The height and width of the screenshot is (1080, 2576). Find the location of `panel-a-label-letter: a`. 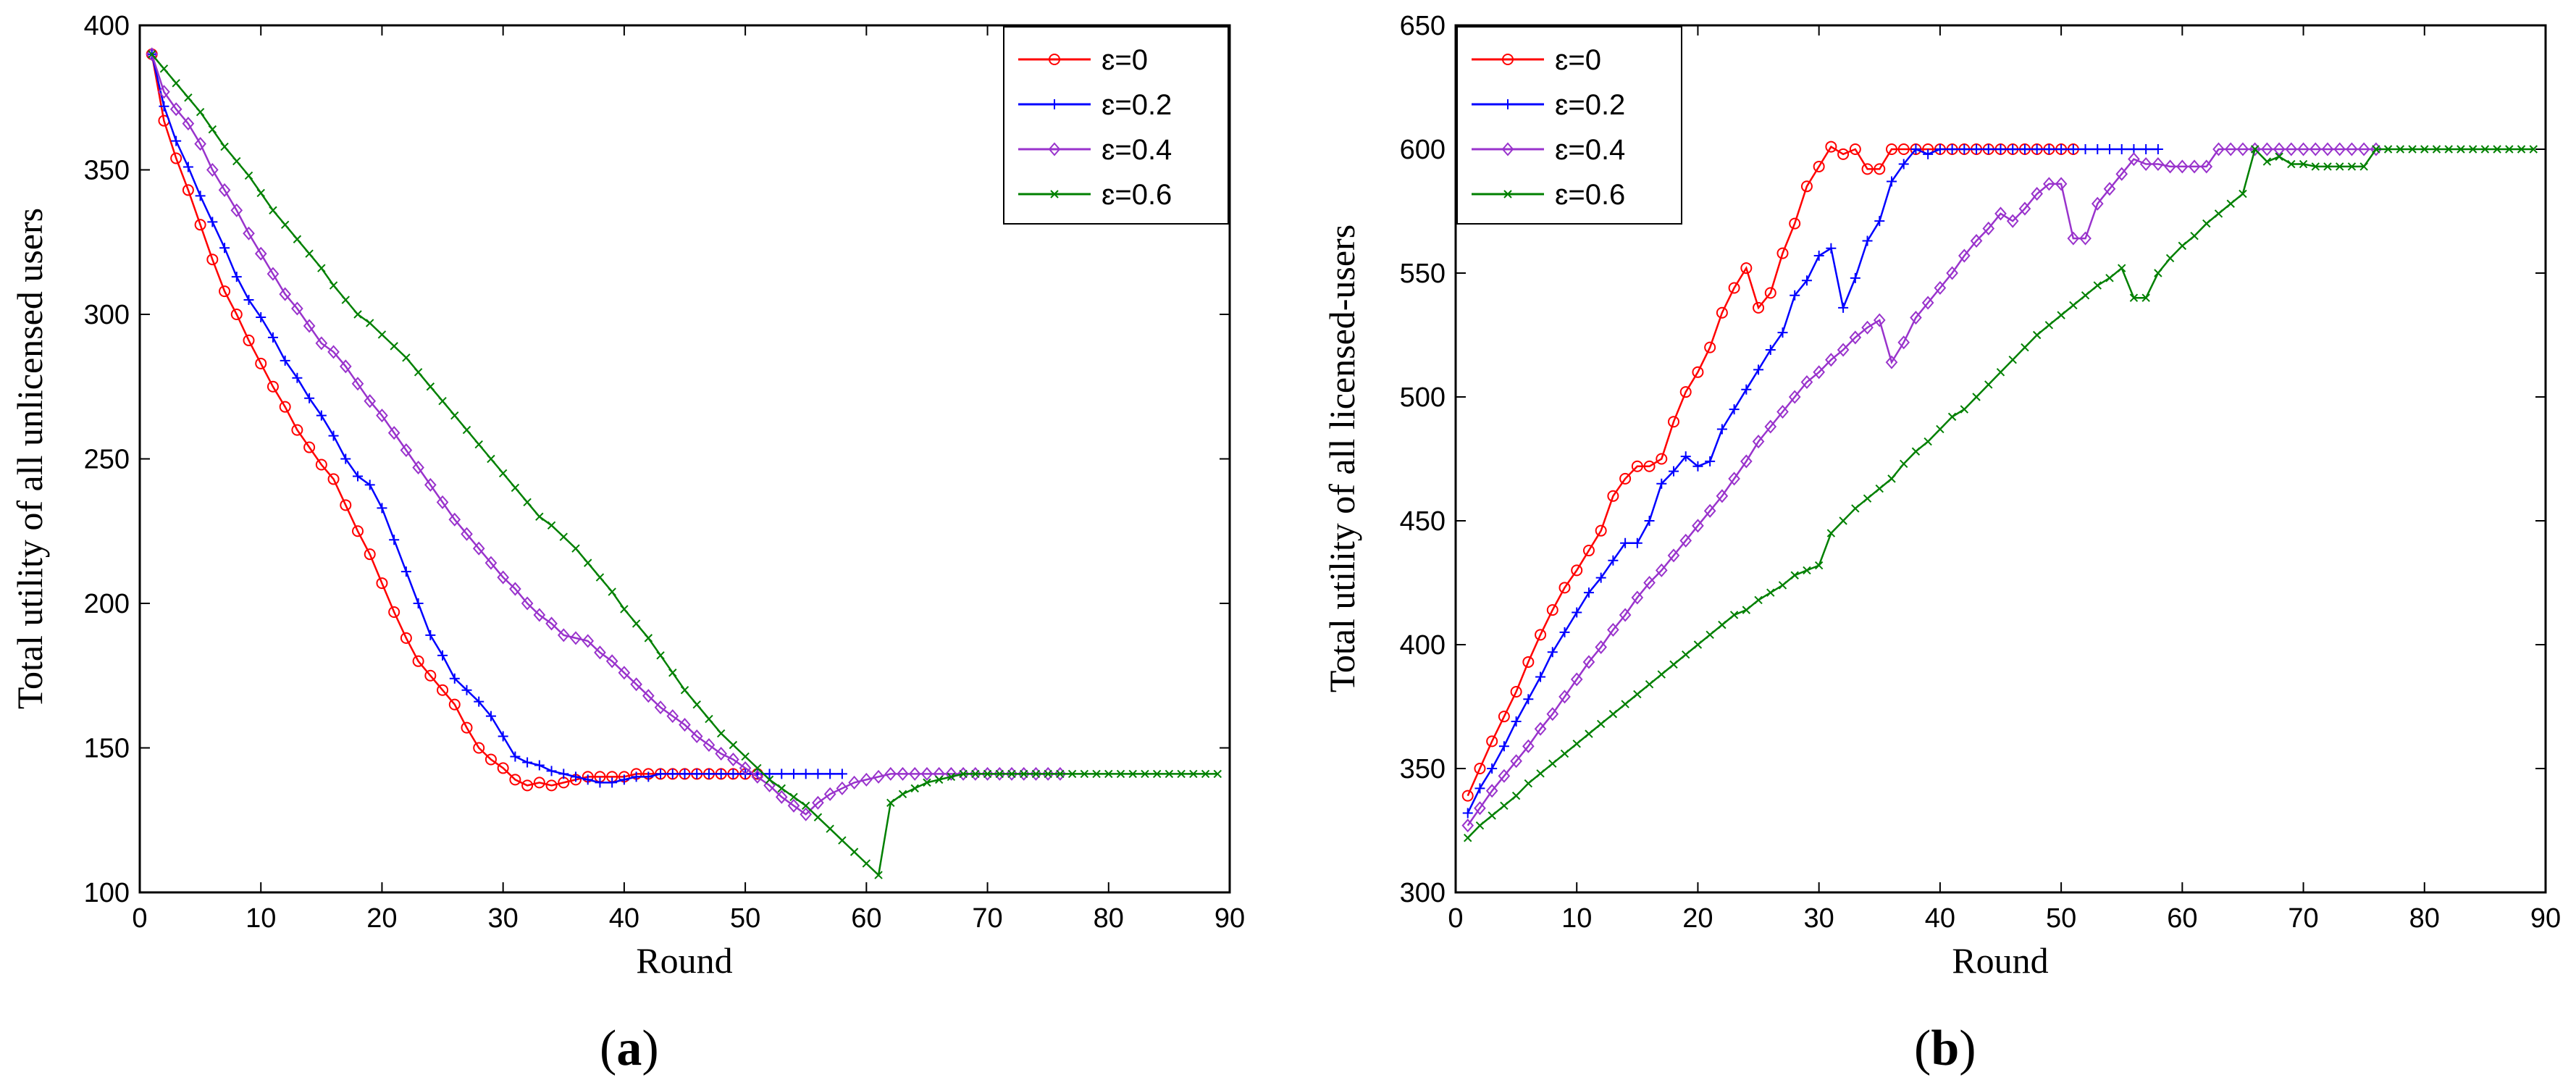

panel-a-label-letter: a is located at coordinates (629, 1048).